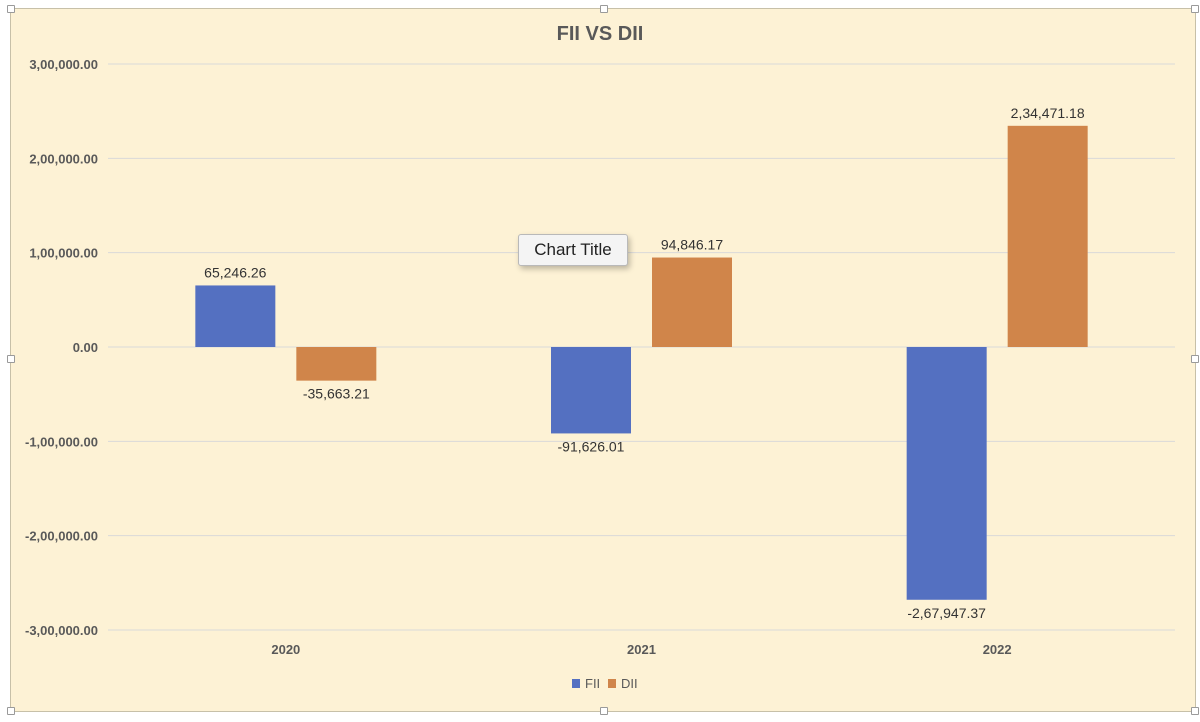 The height and width of the screenshot is (722, 1200). Describe the element at coordinates (63, 253) in the screenshot. I see `y-tick-label: 1,00,000.00` at that location.